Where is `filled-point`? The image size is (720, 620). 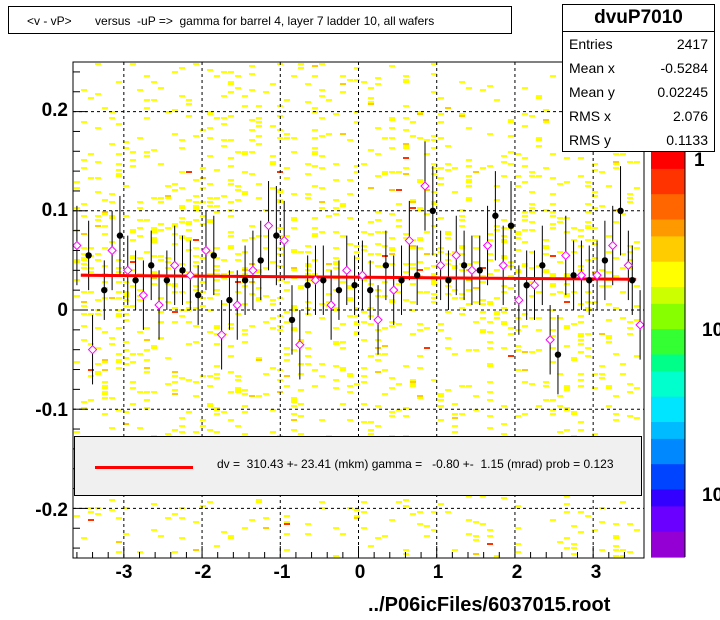
filled-point is located at coordinates (292, 320).